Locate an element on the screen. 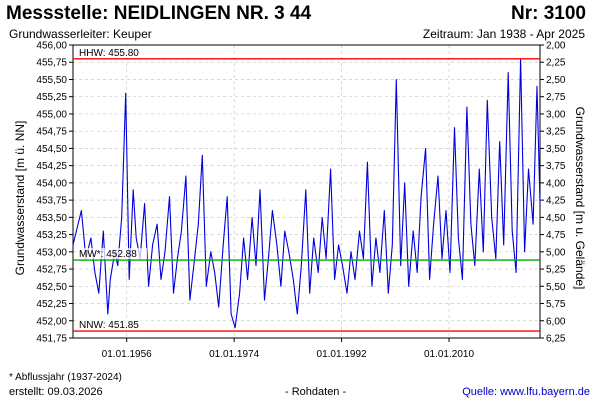 Image resolution: width=600 pixels, height=400 pixels. y-tick-label-right: 5,00 is located at coordinates (556, 252).